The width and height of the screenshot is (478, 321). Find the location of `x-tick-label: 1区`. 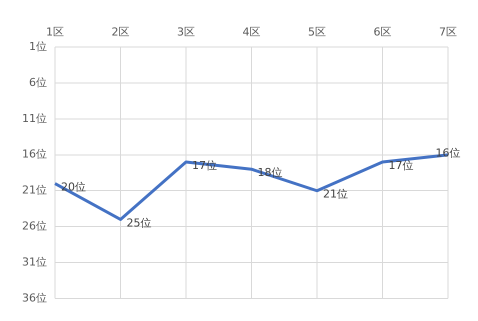

x-tick-label: 1区 is located at coordinates (55, 31).